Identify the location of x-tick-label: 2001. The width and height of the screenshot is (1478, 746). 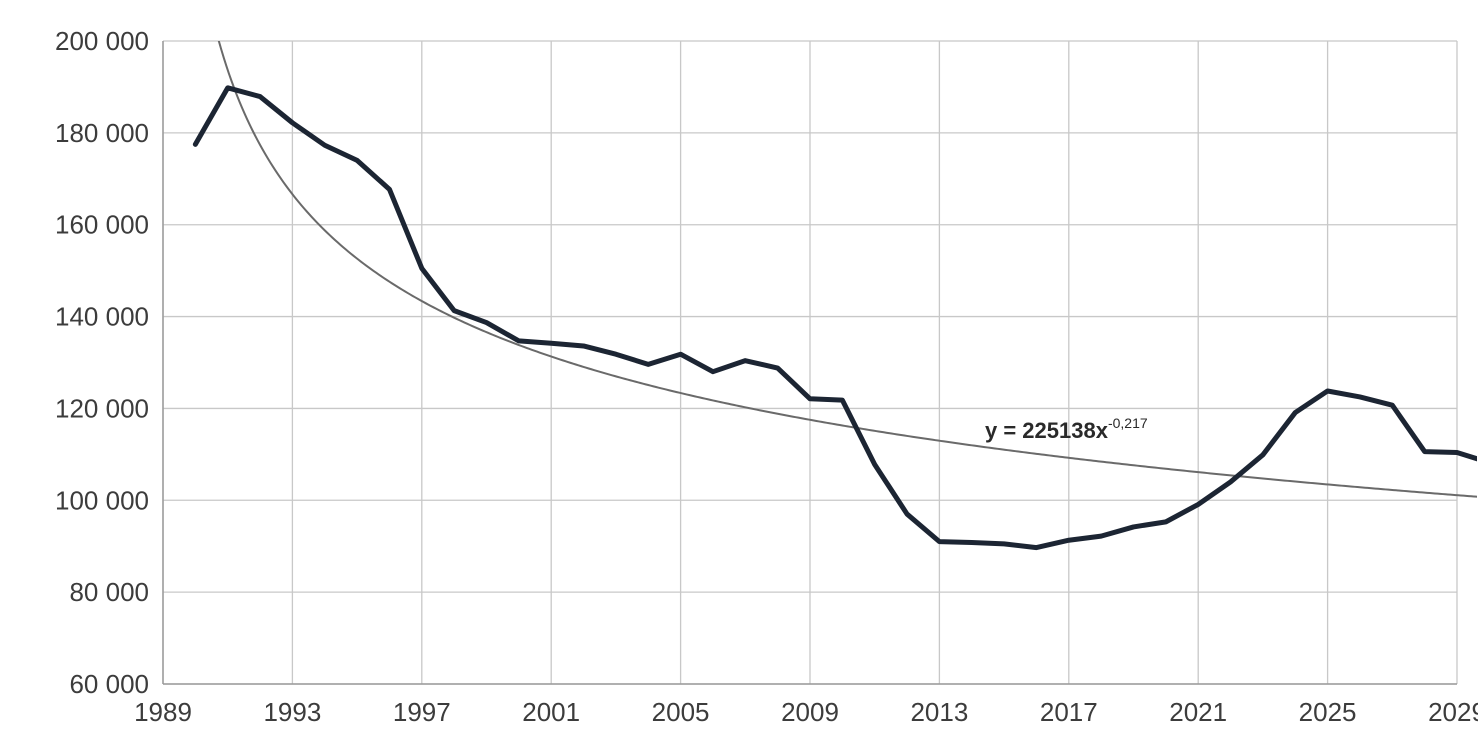
(551, 712).